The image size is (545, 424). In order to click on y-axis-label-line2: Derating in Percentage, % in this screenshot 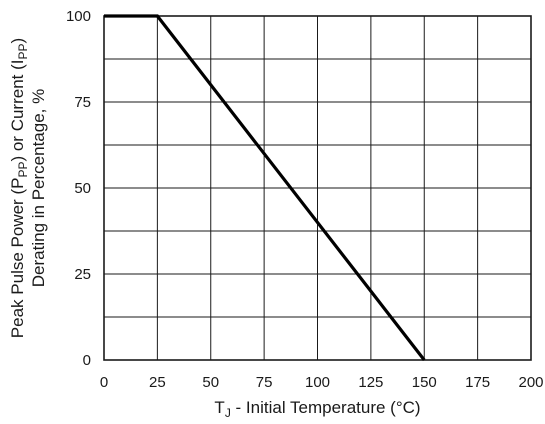, I will do `click(38, 188)`.